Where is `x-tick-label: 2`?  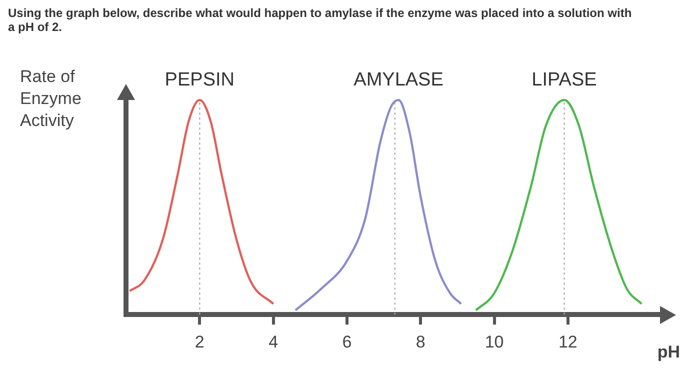 x-tick-label: 2 is located at coordinates (199, 342).